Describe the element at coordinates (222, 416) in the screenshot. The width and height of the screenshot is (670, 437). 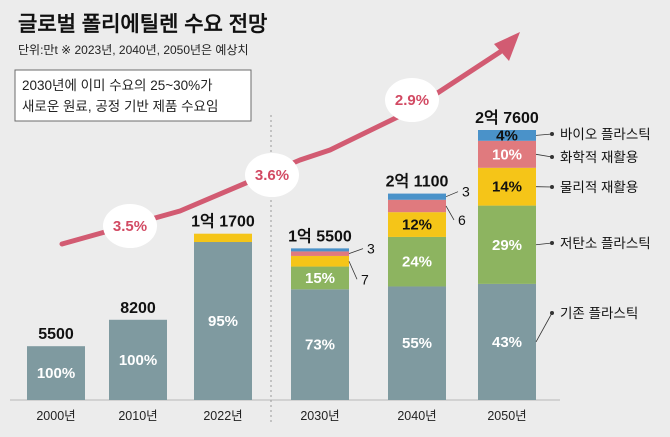
I see `x-tick-label: 2022년` at that location.